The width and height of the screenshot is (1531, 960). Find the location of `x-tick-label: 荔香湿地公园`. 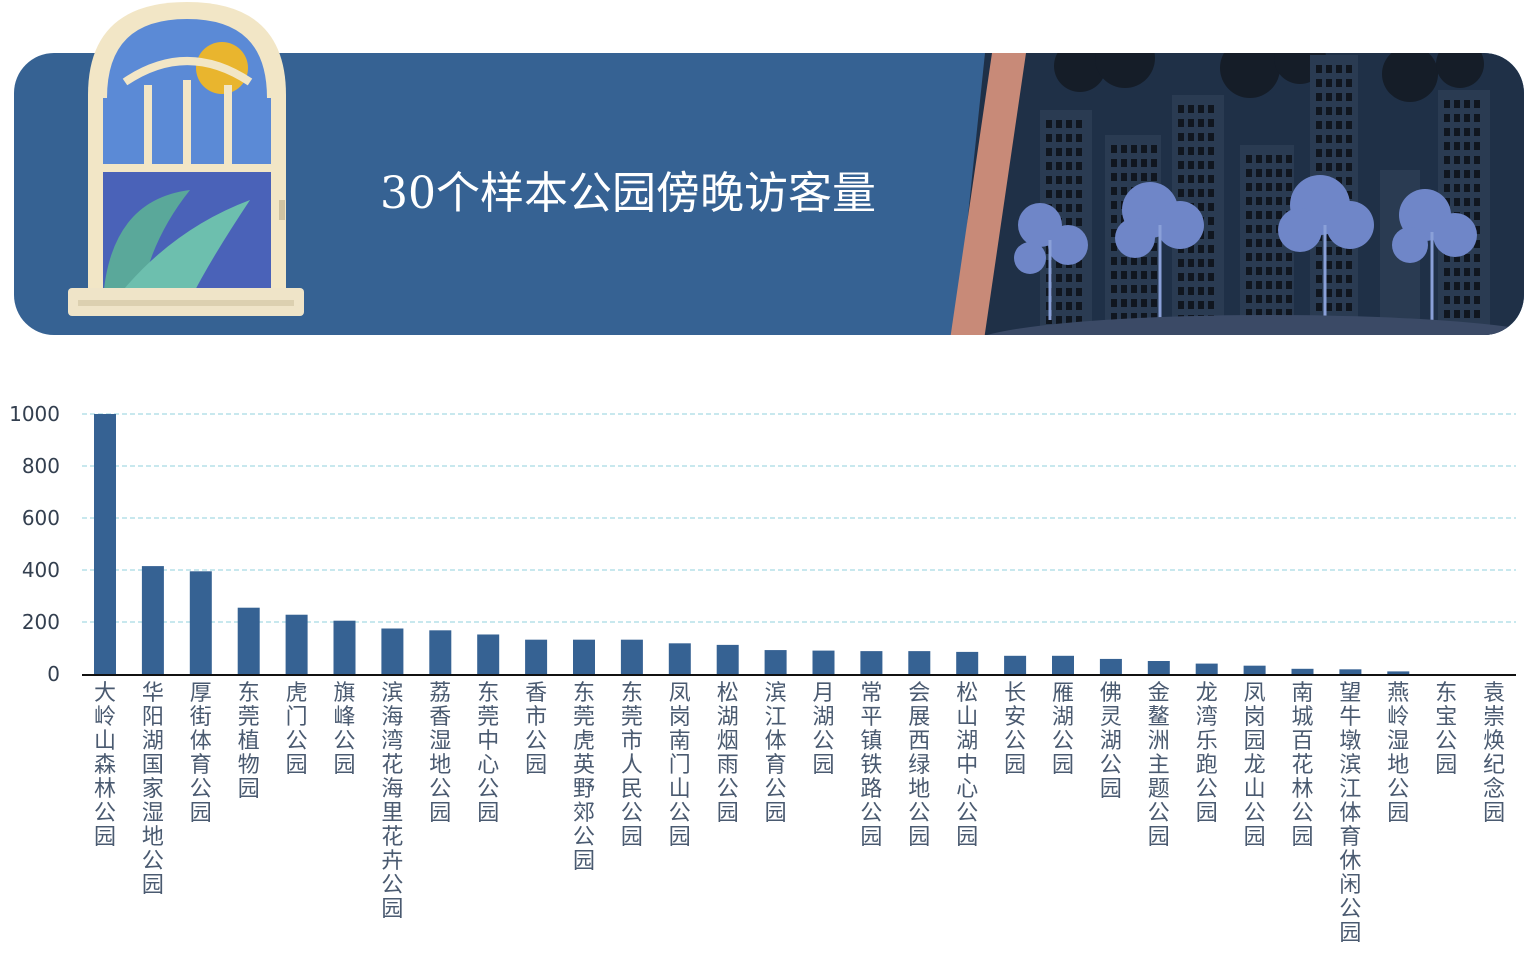

x-tick-label: 荔香湿地公园 is located at coordinates (440, 753).